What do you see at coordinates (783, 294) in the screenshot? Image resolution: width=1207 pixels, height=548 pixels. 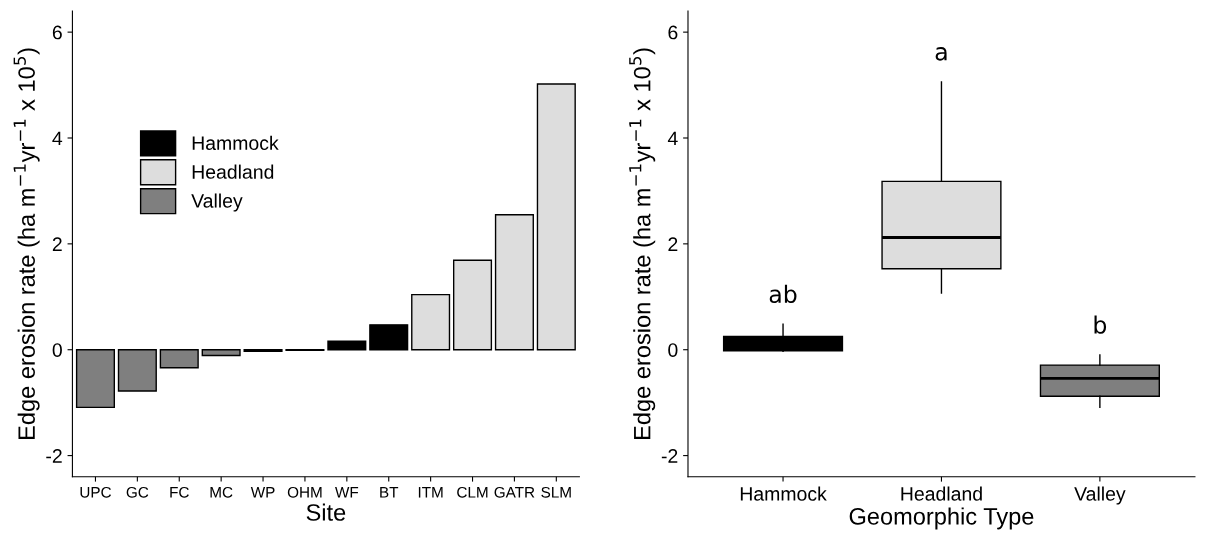 I see `annotation: ab` at bounding box center [783, 294].